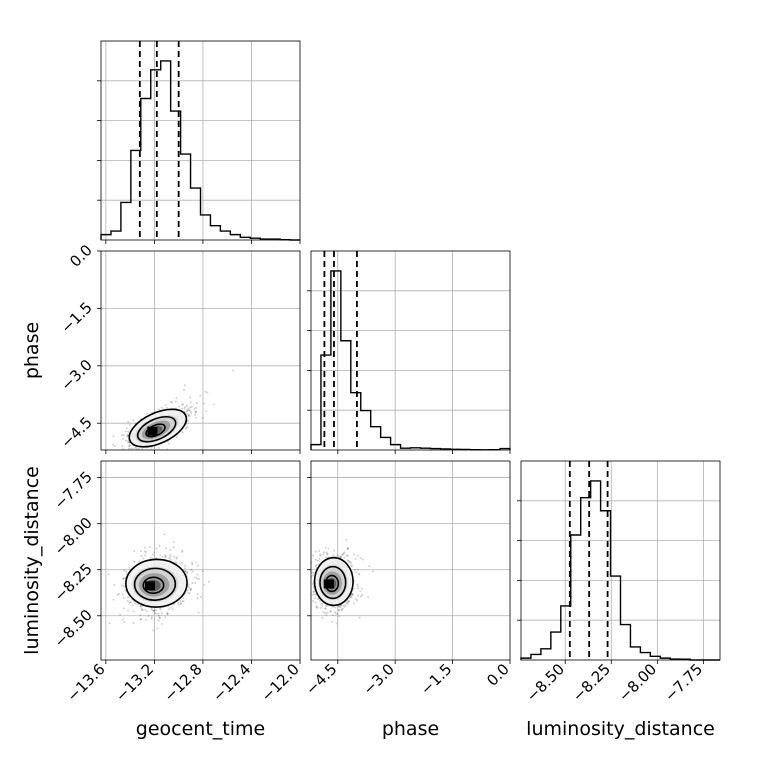  What do you see at coordinates (409, 352) in the screenshot?
I see `hist-panel-phase` at bounding box center [409, 352].